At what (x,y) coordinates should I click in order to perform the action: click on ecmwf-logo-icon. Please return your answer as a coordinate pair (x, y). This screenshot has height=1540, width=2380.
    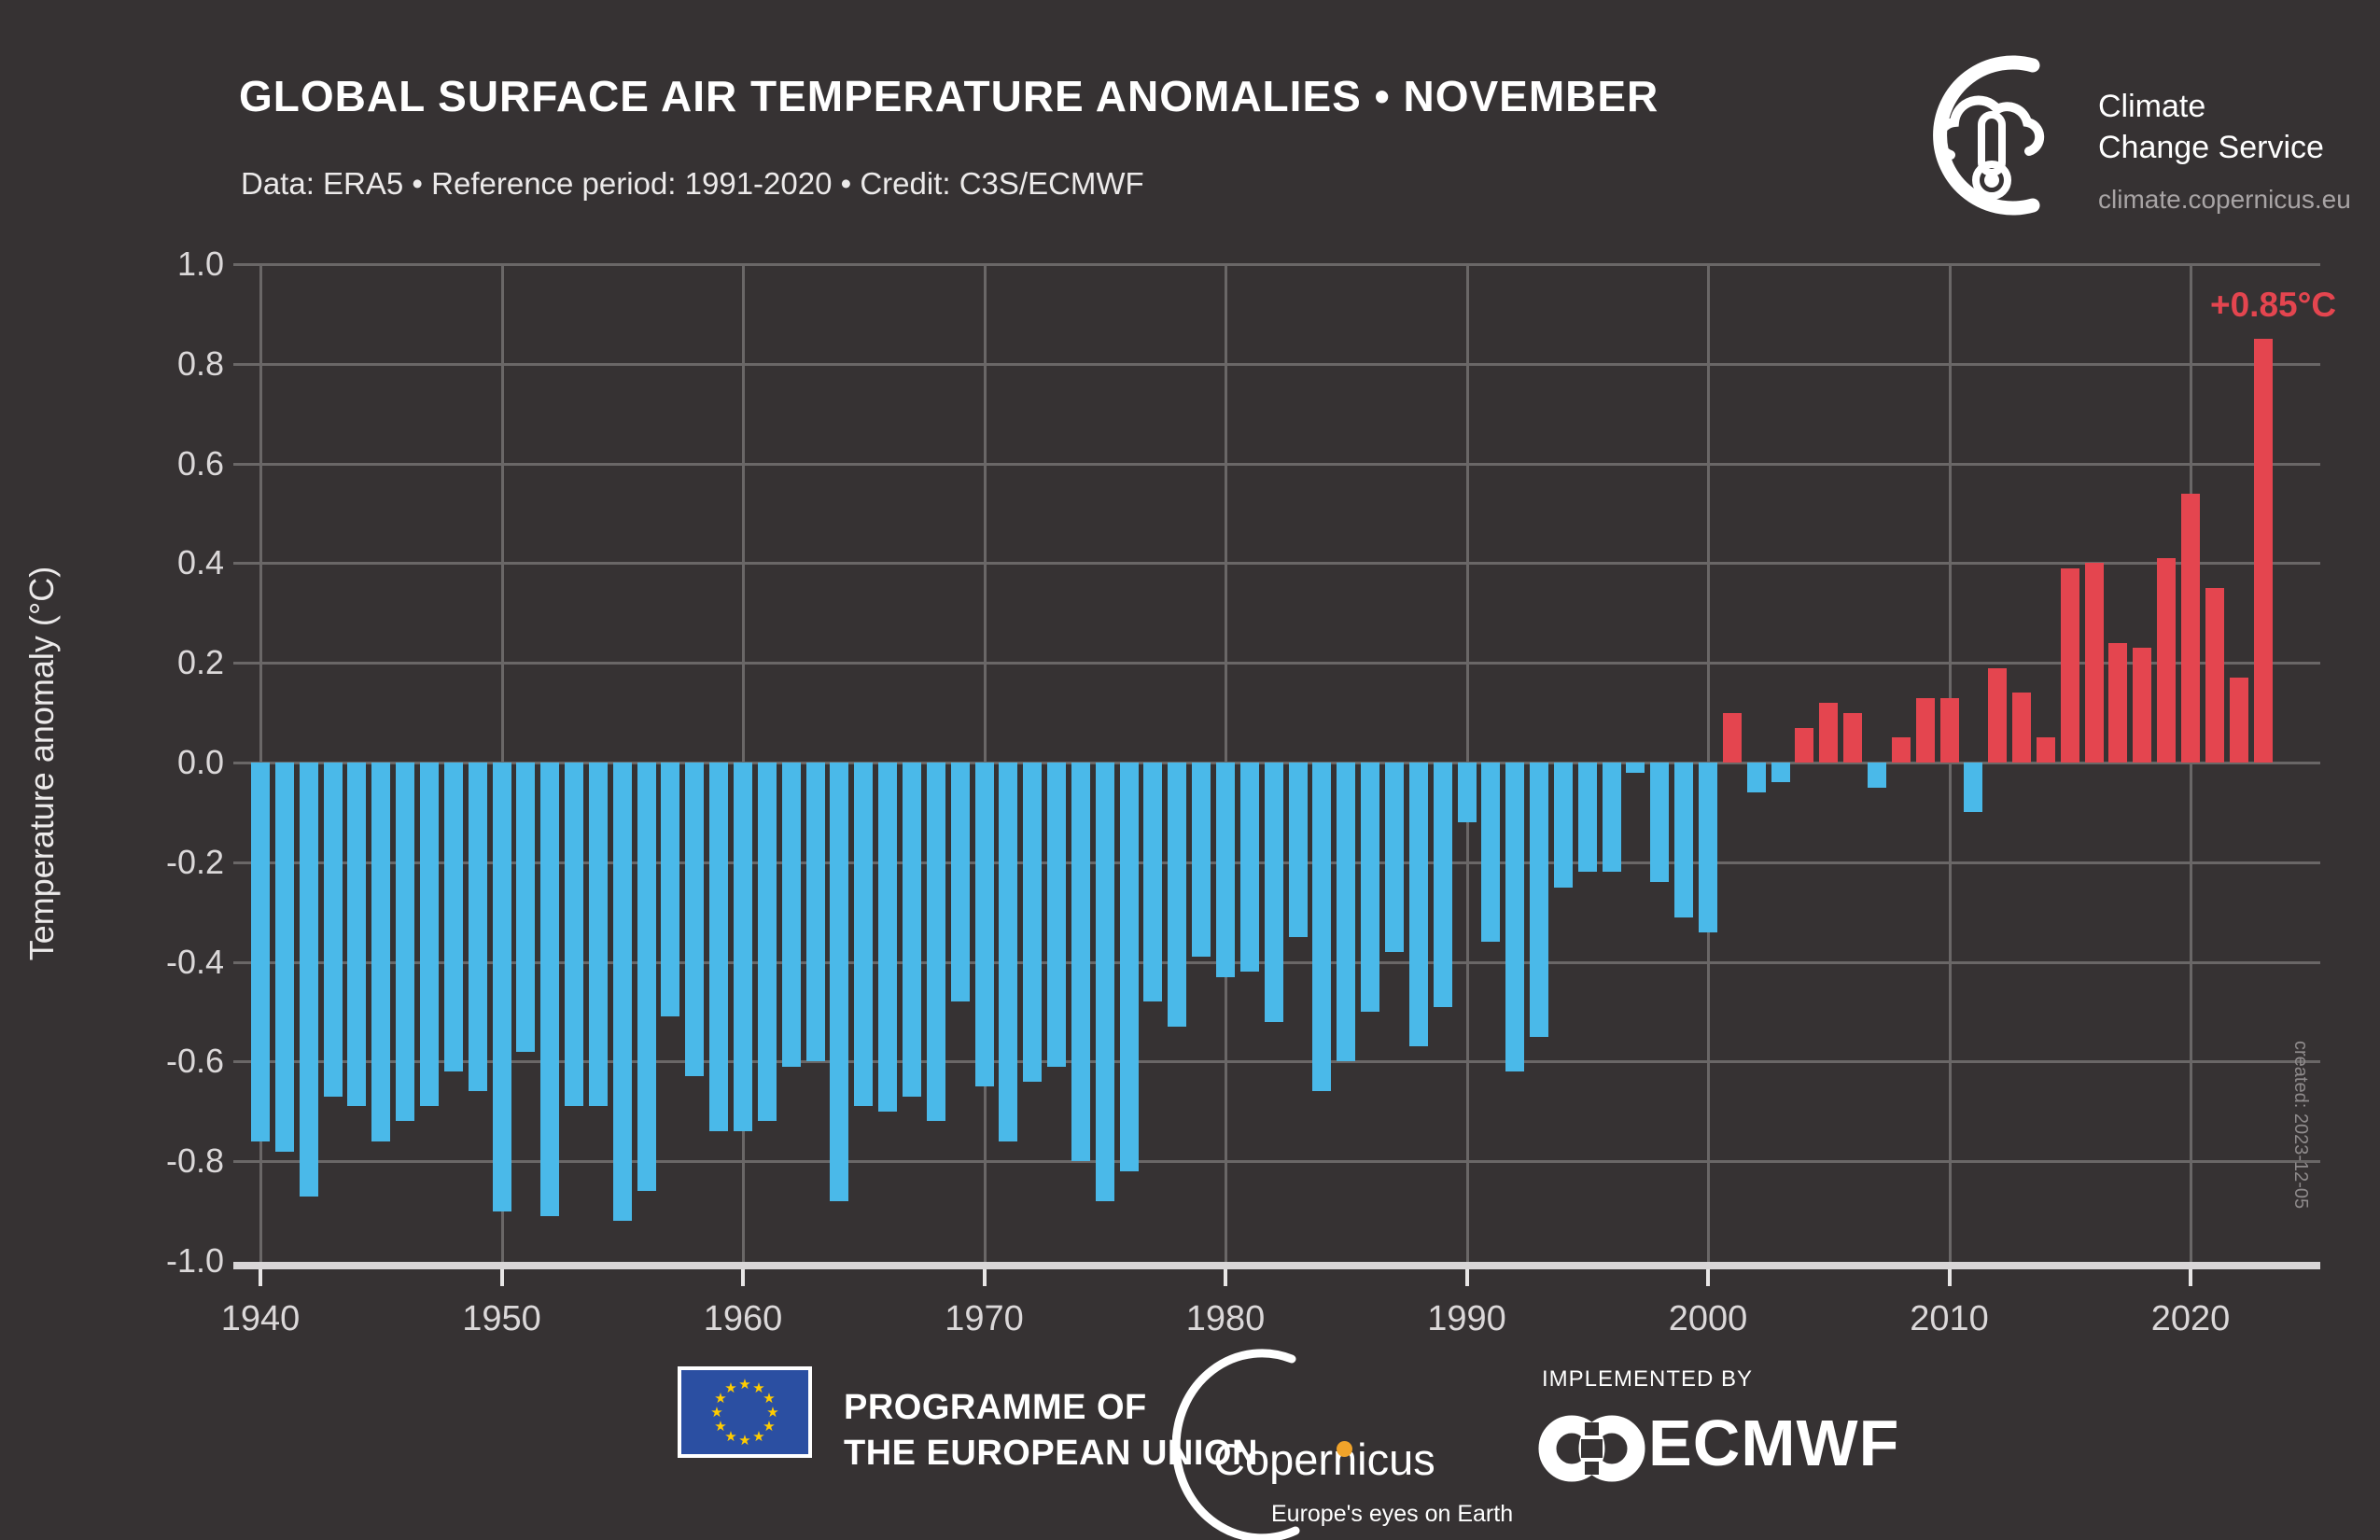
    Looking at the image, I should click on (1591, 1448).